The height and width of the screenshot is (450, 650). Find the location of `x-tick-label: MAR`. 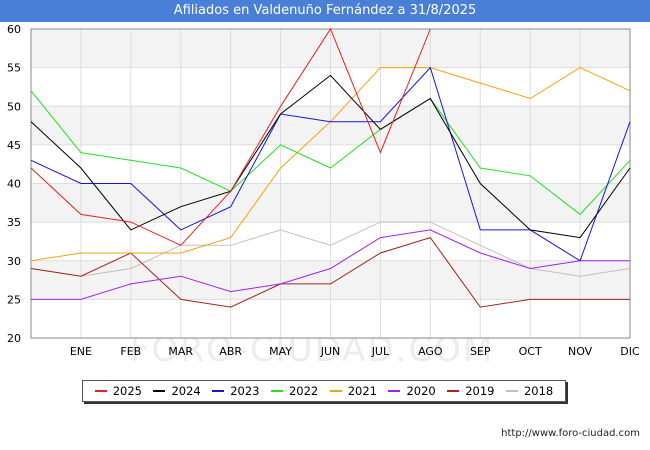

x-tick-label: MAR is located at coordinates (180, 351).